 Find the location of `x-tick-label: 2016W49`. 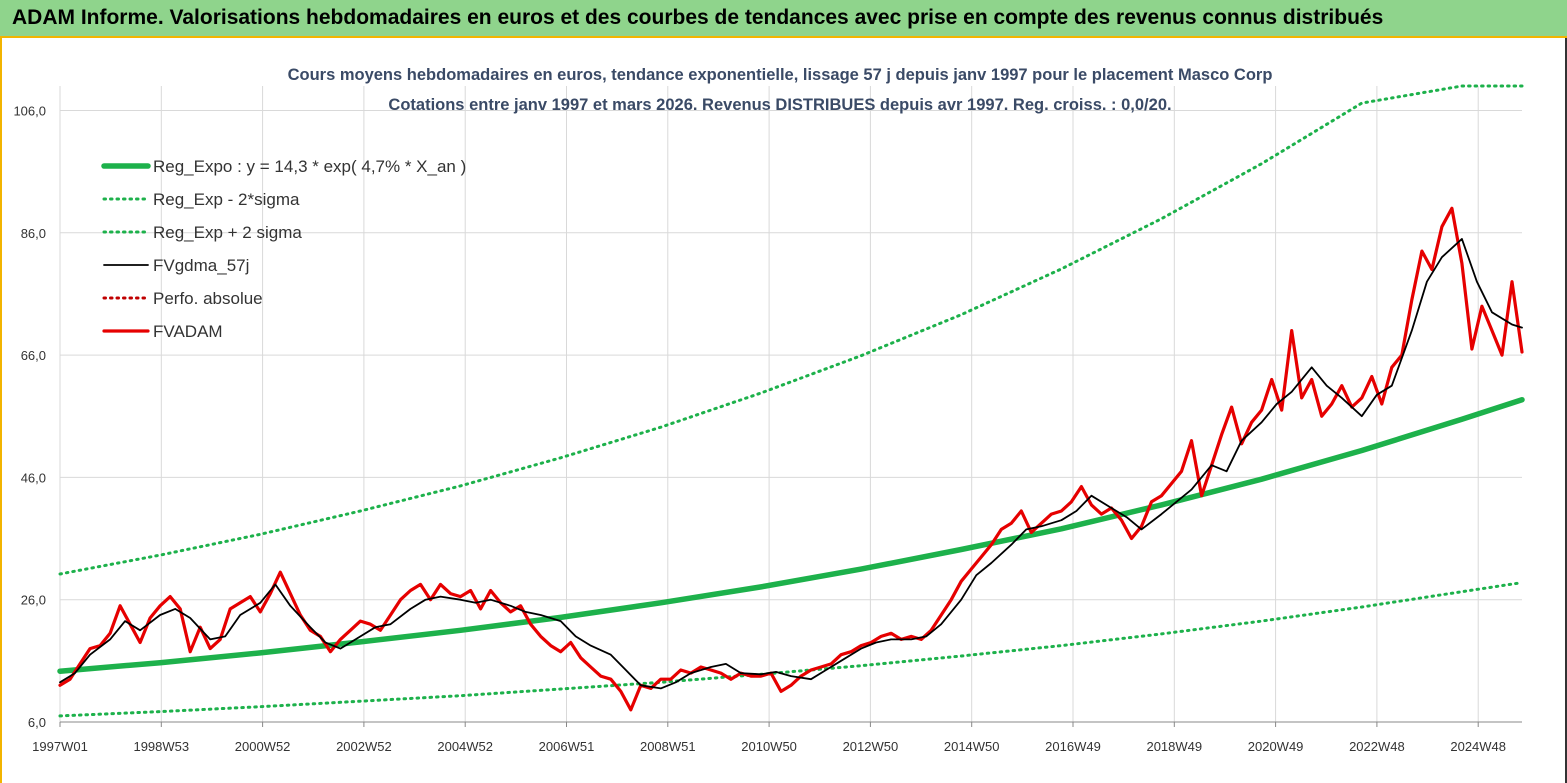

x-tick-label: 2016W49 is located at coordinates (1073, 746).